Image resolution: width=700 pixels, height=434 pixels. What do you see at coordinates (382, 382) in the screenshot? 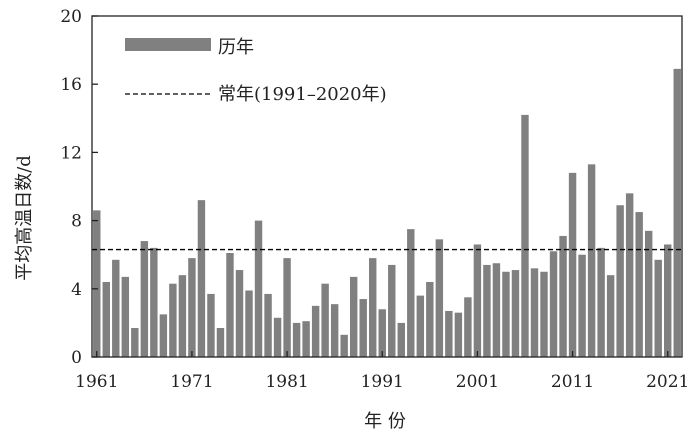
I see `x-tick-label-1991: 1991` at bounding box center [382, 382].